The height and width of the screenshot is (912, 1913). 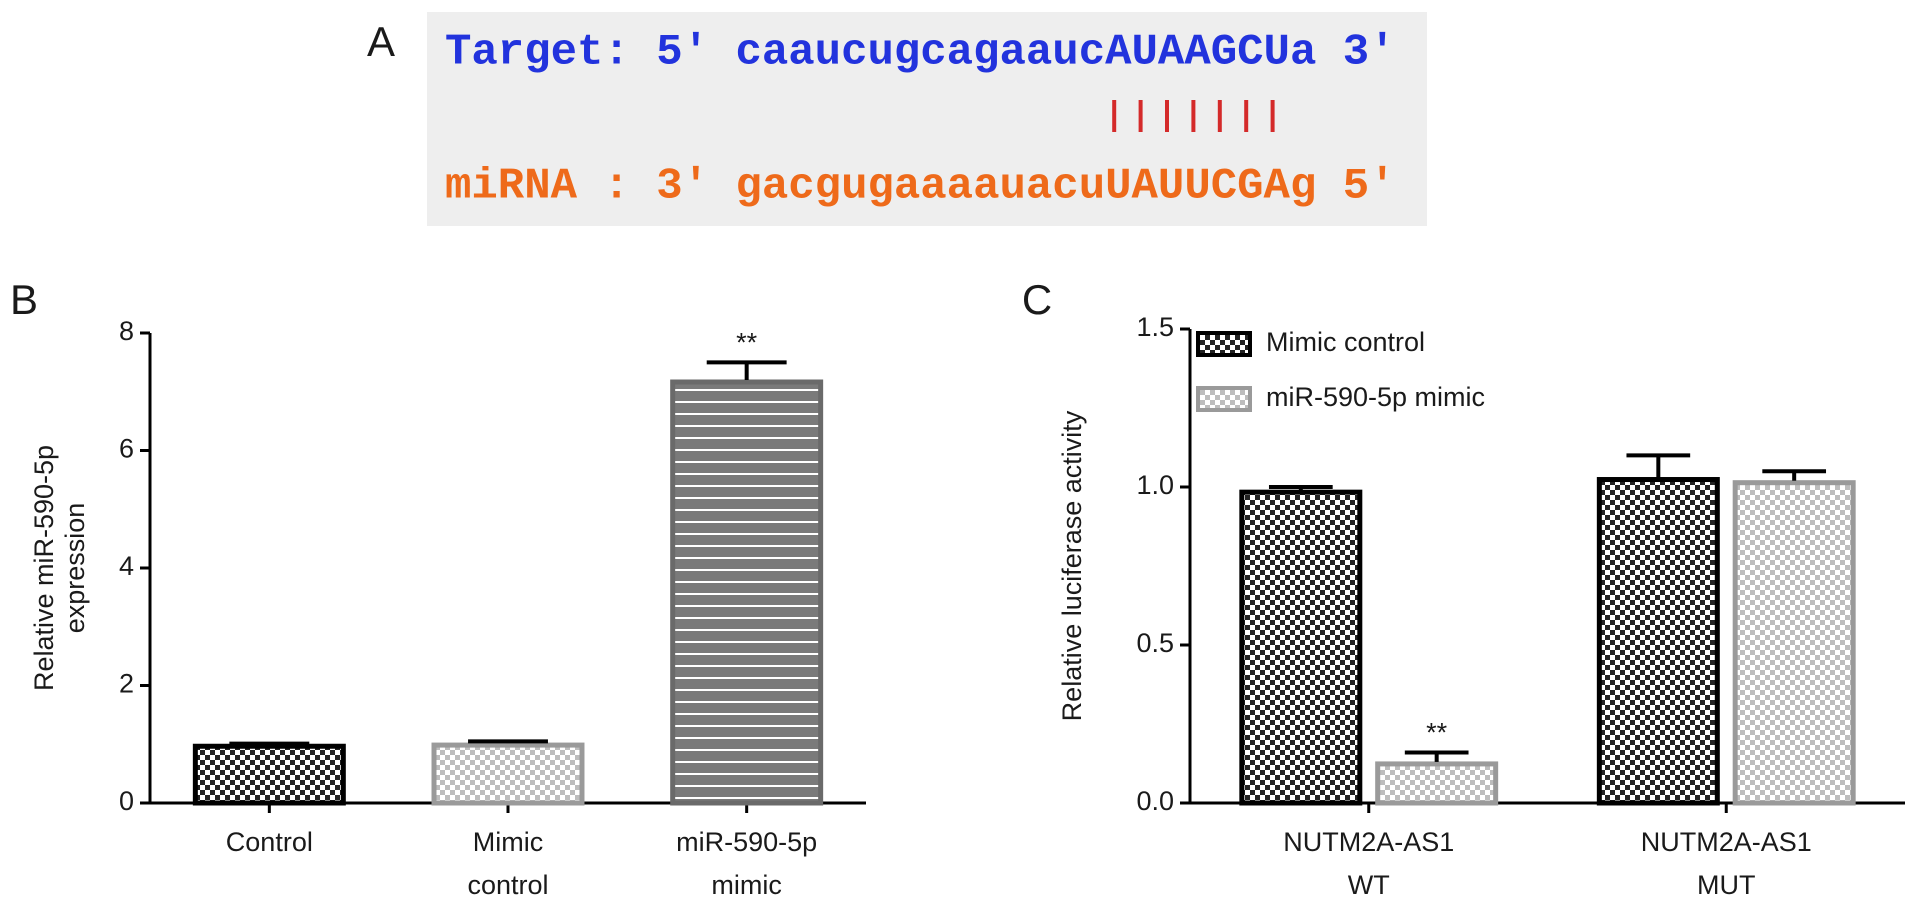 I want to click on y-axis-title: Relative miR-590-5pexpression, so click(x=59, y=568).